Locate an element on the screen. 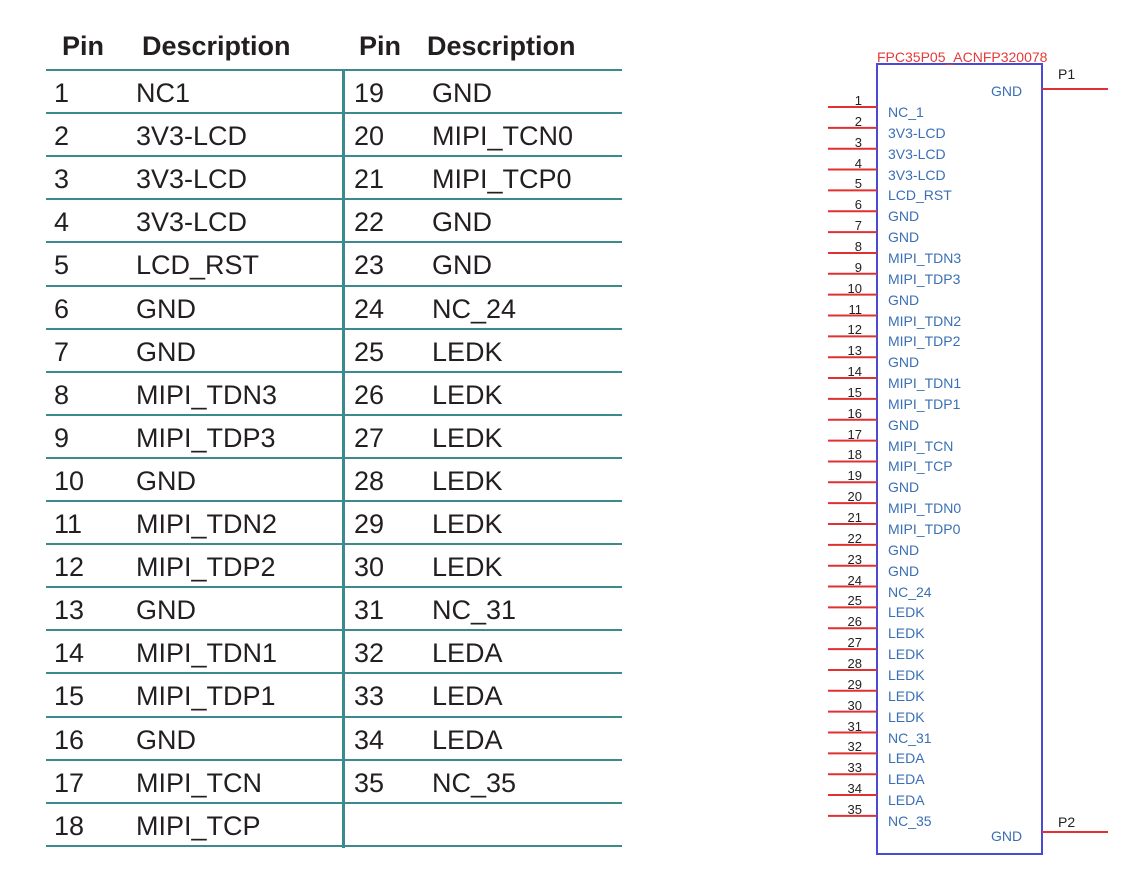 This screenshot has width=1124, height=880. table-cell-pin: 1 is located at coordinates (62, 93).